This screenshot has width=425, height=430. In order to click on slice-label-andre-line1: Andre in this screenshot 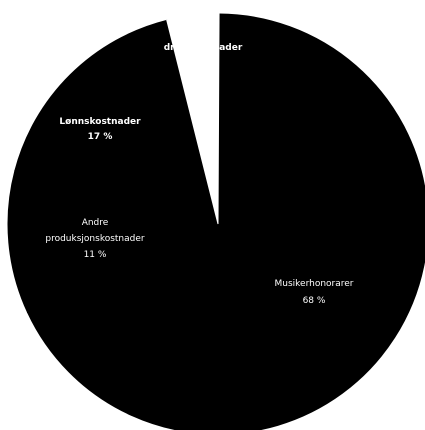, I will do `click(95, 223)`.